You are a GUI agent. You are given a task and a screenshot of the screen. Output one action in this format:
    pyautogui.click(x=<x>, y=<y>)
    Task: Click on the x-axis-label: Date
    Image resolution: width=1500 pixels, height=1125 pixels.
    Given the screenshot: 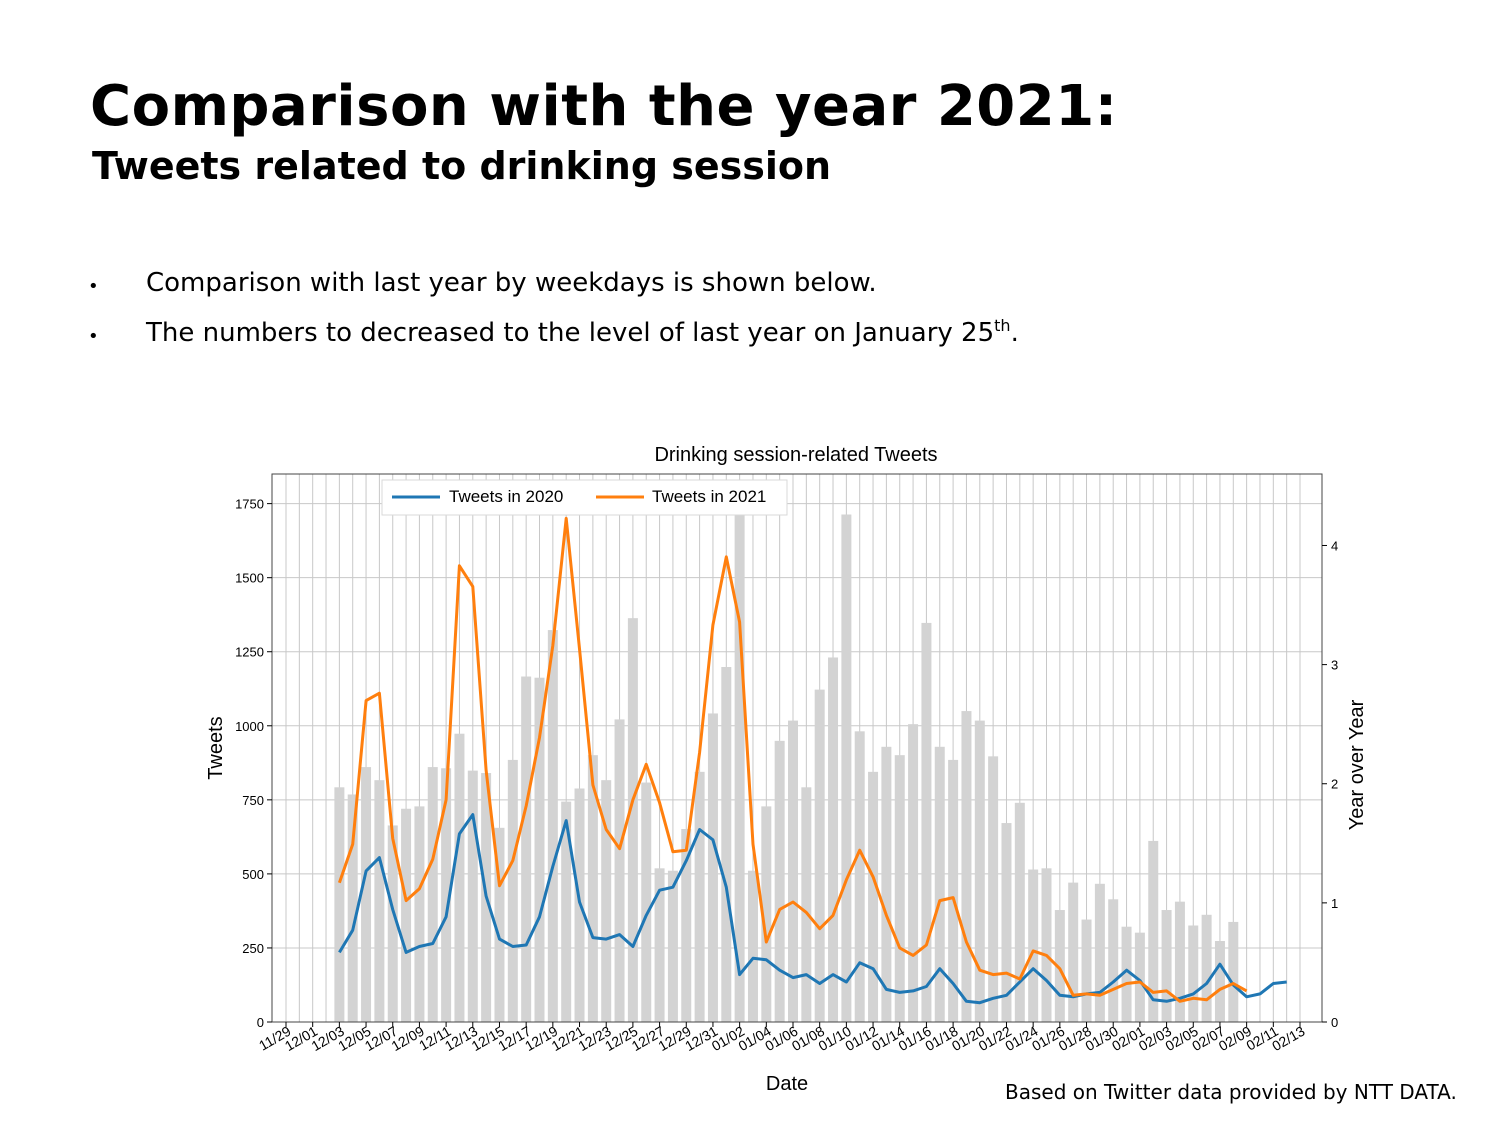 What is the action you would take?
    pyautogui.click(x=787, y=1084)
    